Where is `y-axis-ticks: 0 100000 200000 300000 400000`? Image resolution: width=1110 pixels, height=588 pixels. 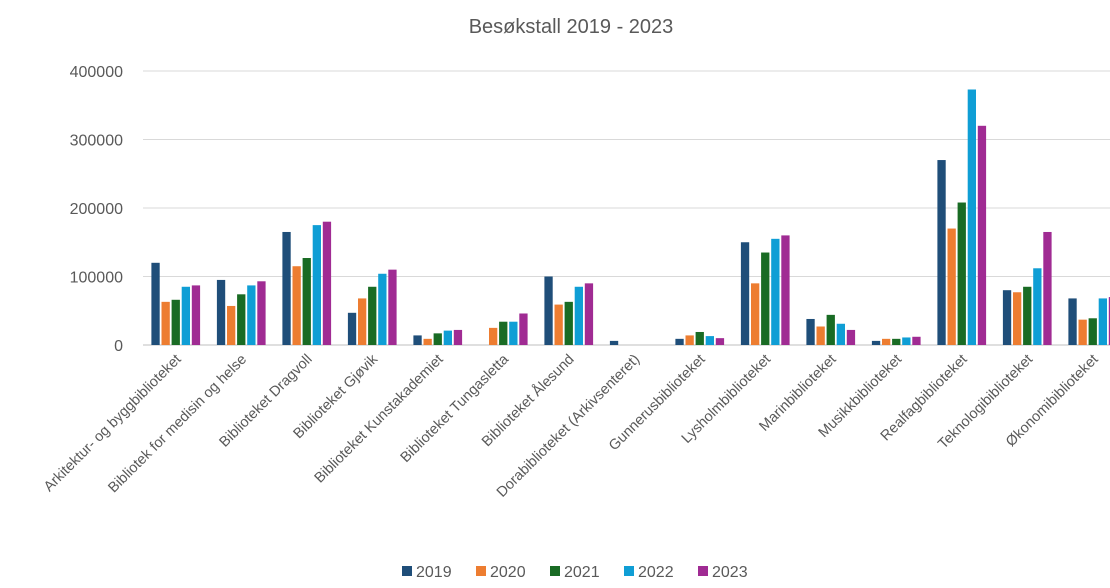
y-axis-ticks: 0 100000 200000 300000 400000 is located at coordinates (96, 209).